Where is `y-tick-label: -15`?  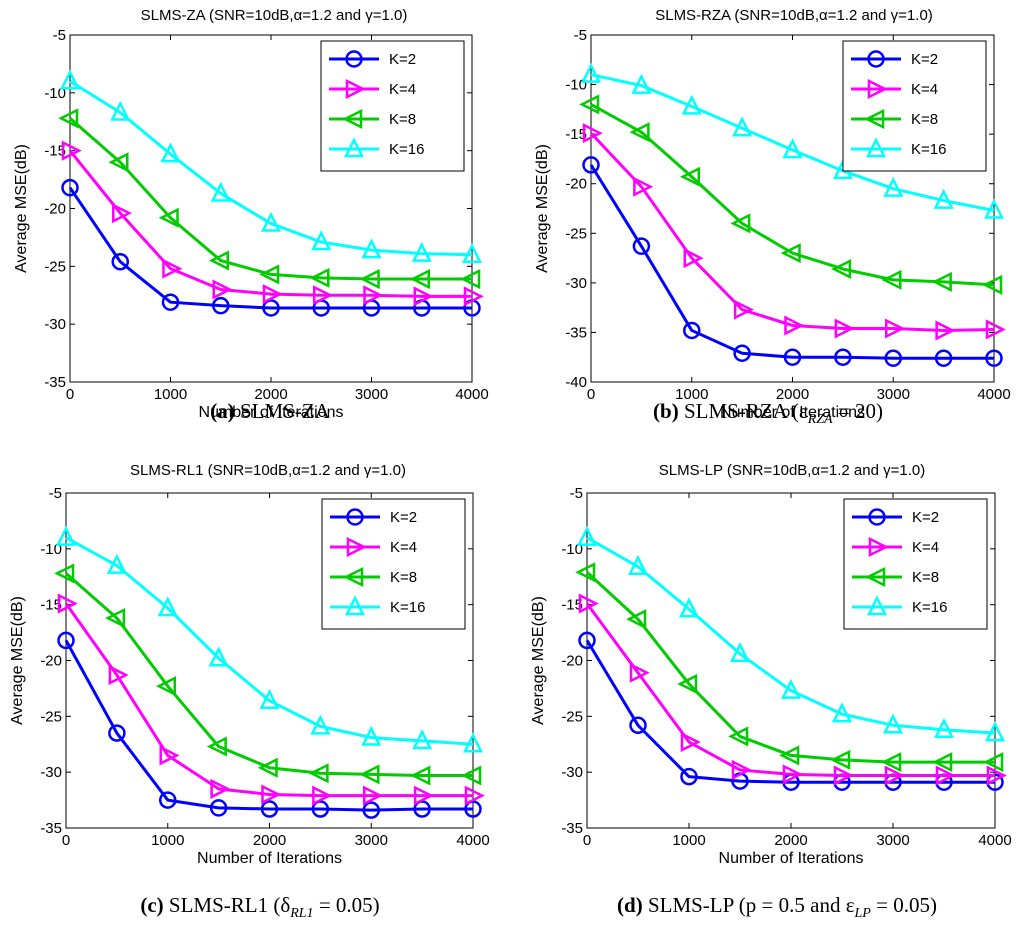
y-tick-label: -15 is located at coordinates (576, 134).